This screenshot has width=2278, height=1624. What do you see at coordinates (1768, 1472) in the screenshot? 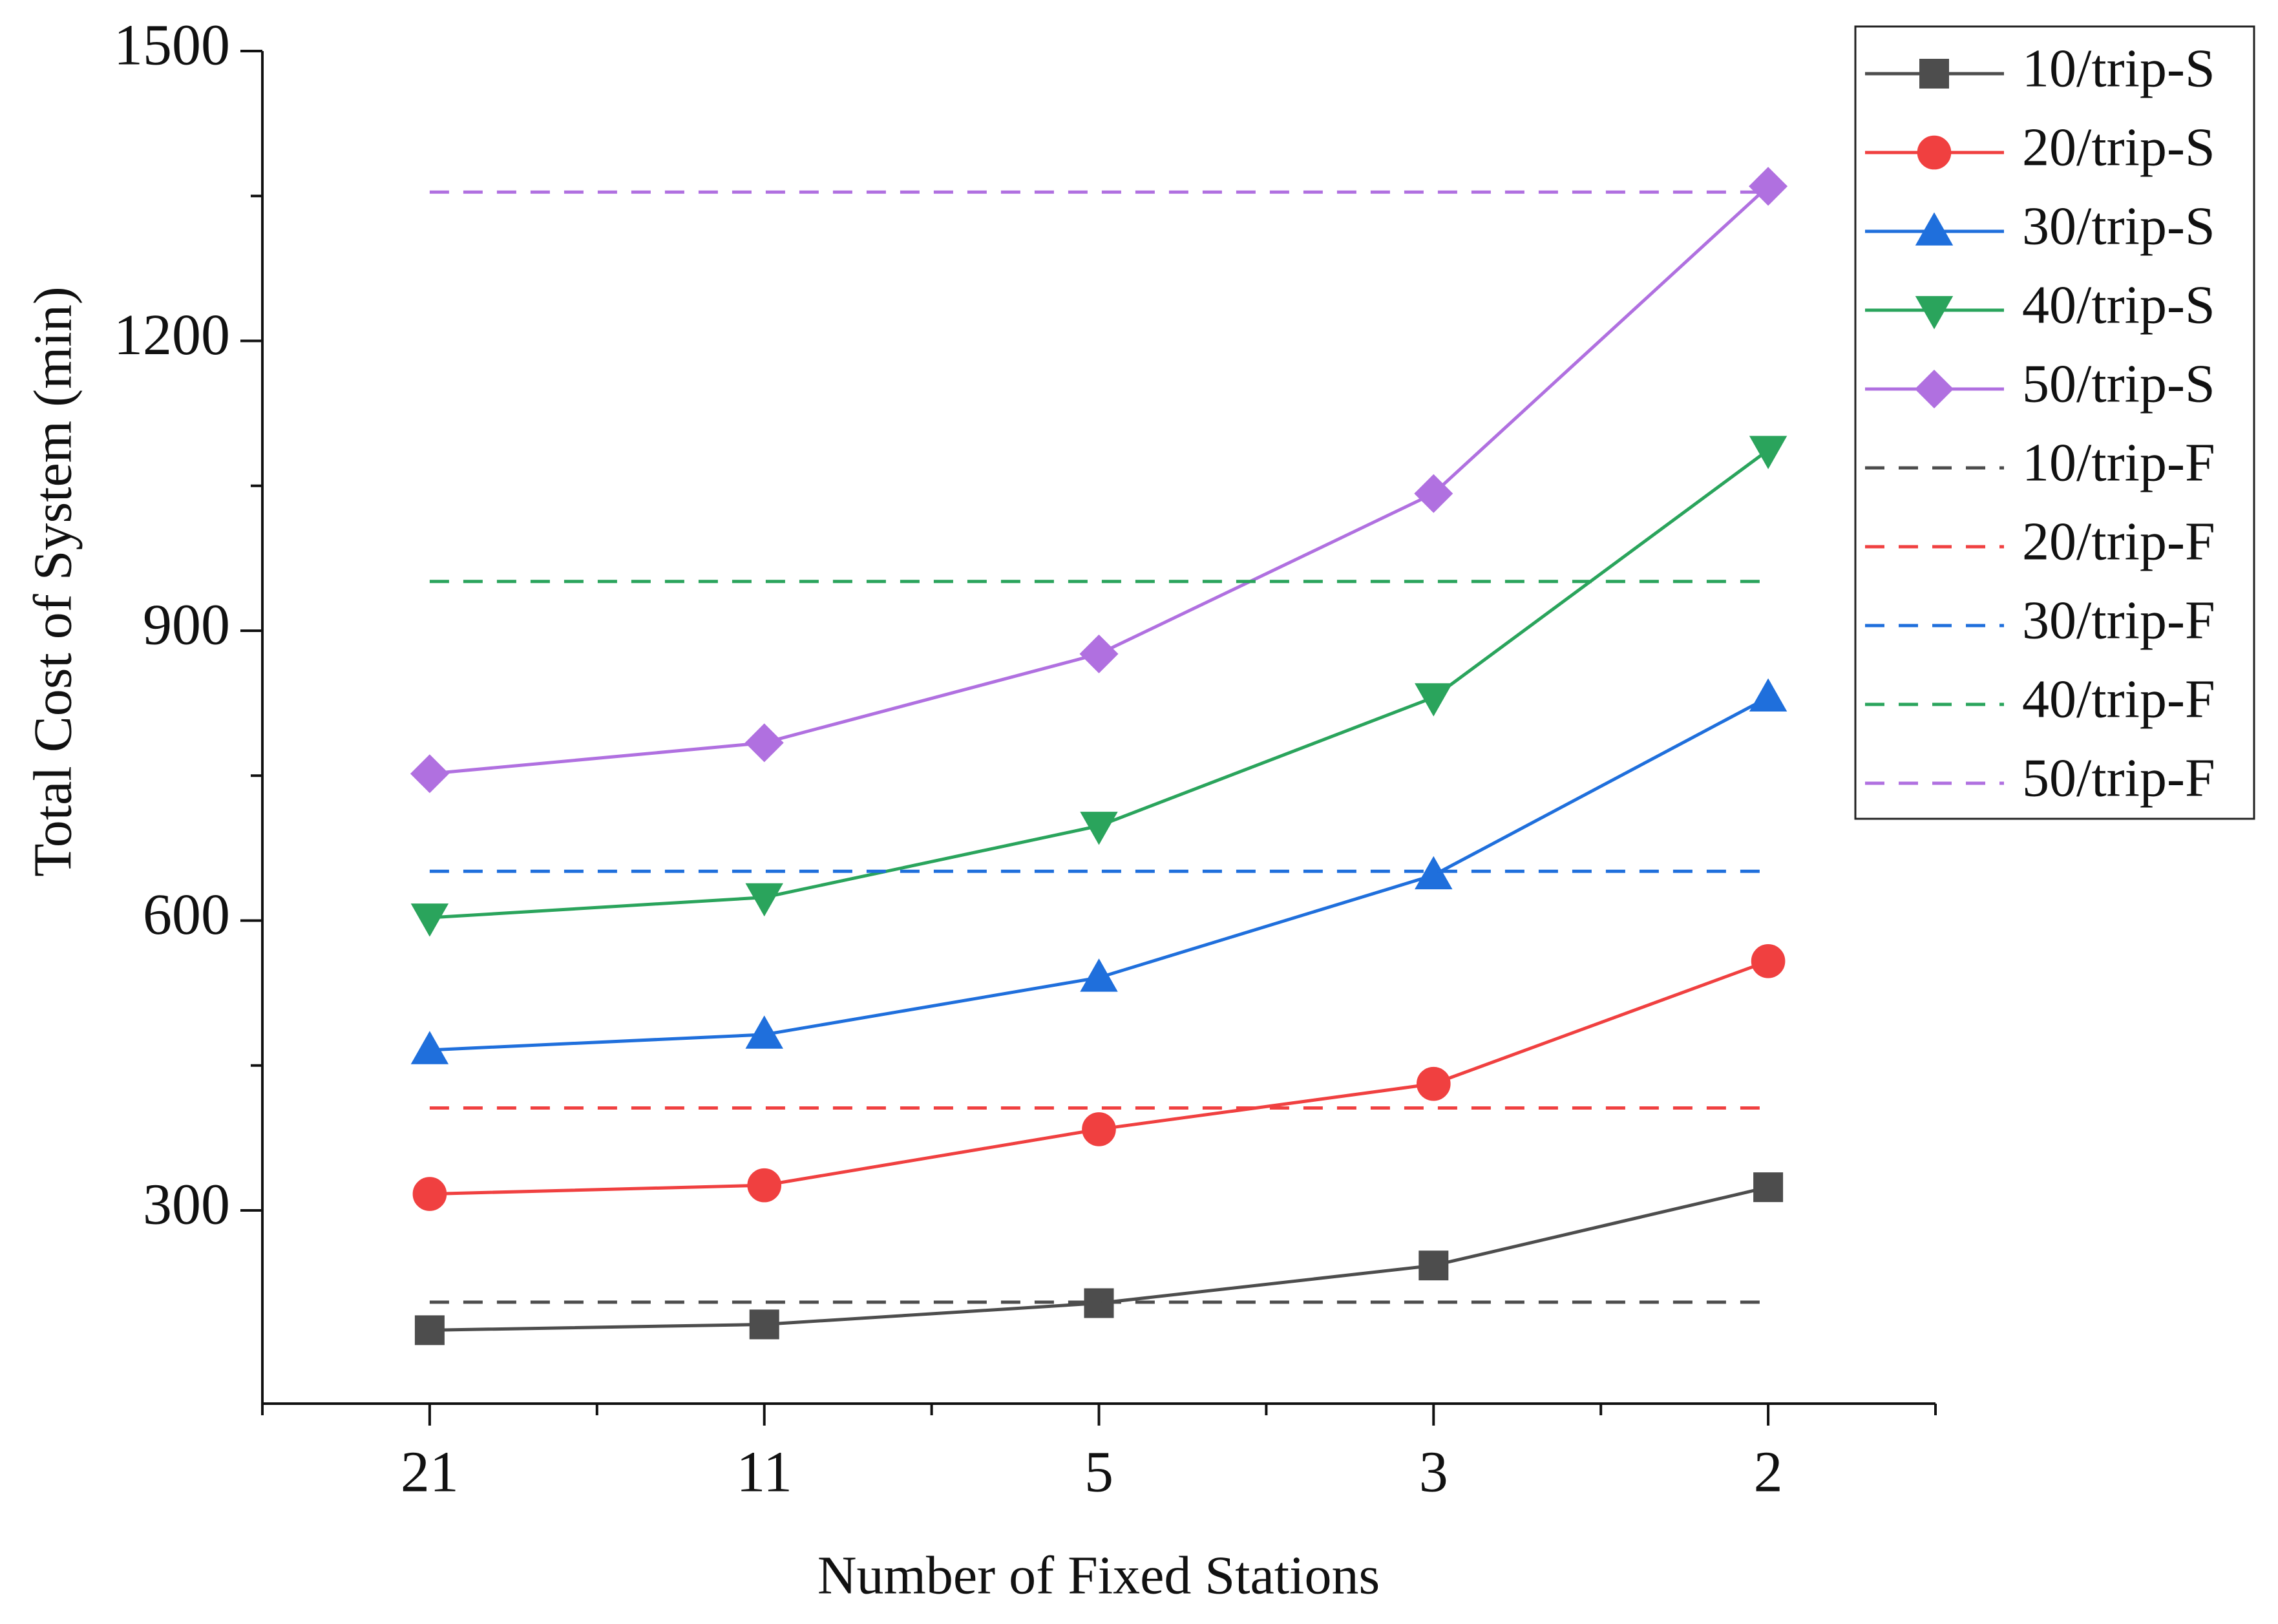
I see `x-tick-label: 2` at bounding box center [1768, 1472].